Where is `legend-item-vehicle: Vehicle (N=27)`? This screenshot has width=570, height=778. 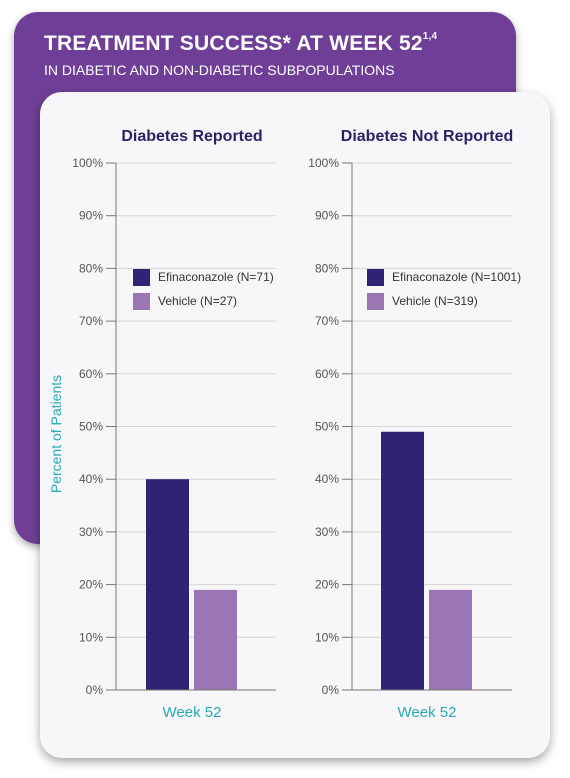
legend-item-vehicle: Vehicle (N=27) is located at coordinates (203, 301).